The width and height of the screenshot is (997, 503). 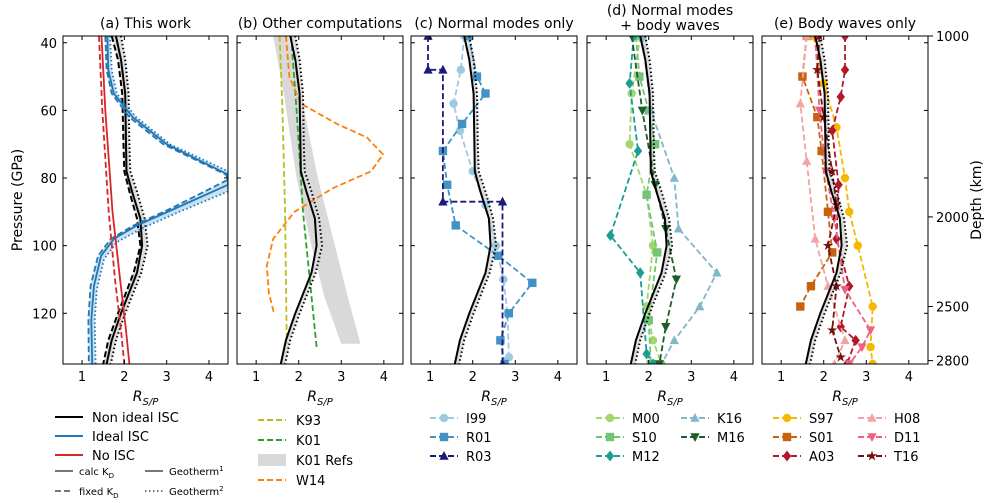 I want to click on panel-title: (e) Body waves only, so click(x=845, y=24).